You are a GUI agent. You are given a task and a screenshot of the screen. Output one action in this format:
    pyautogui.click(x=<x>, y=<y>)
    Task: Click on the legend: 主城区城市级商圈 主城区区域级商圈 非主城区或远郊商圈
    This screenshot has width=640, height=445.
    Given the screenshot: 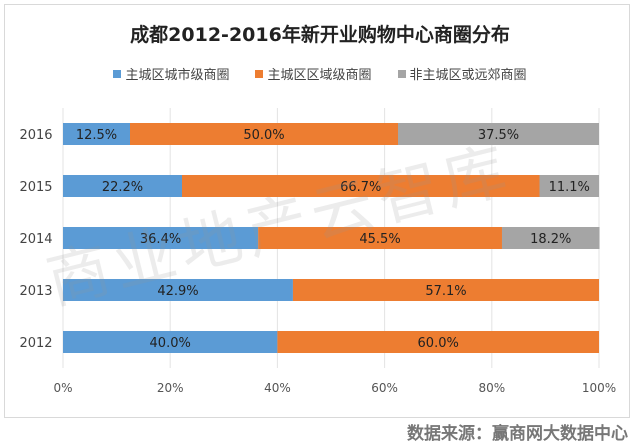 What is the action you would take?
    pyautogui.click(x=320, y=73)
    